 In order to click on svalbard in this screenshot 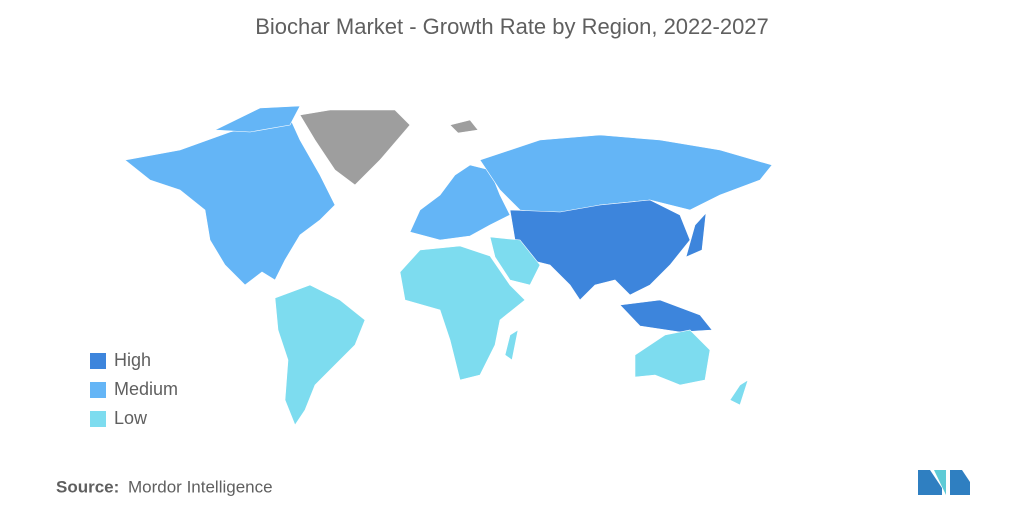, I will do `click(464, 126)`.